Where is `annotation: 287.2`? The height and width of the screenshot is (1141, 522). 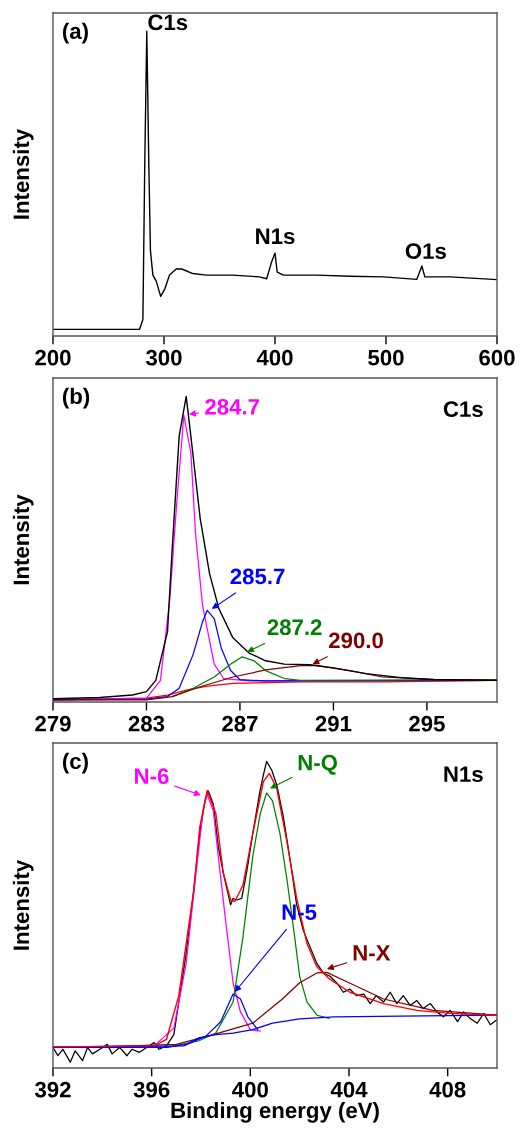 annotation: 287.2 is located at coordinates (294, 627).